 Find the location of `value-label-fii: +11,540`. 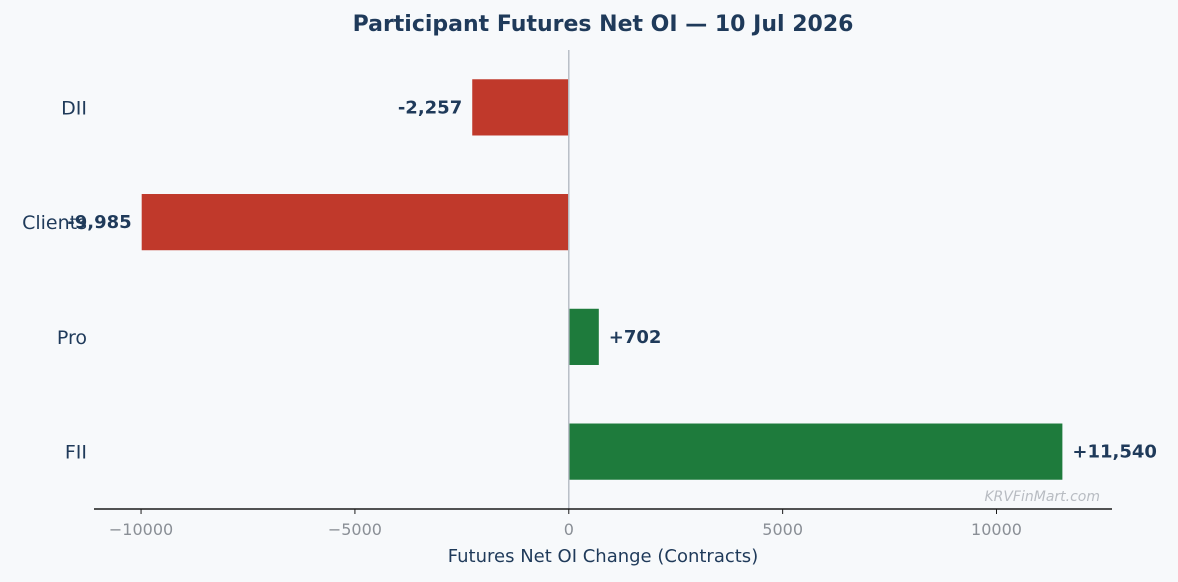

value-label-fii: +11,540 is located at coordinates (1114, 452).